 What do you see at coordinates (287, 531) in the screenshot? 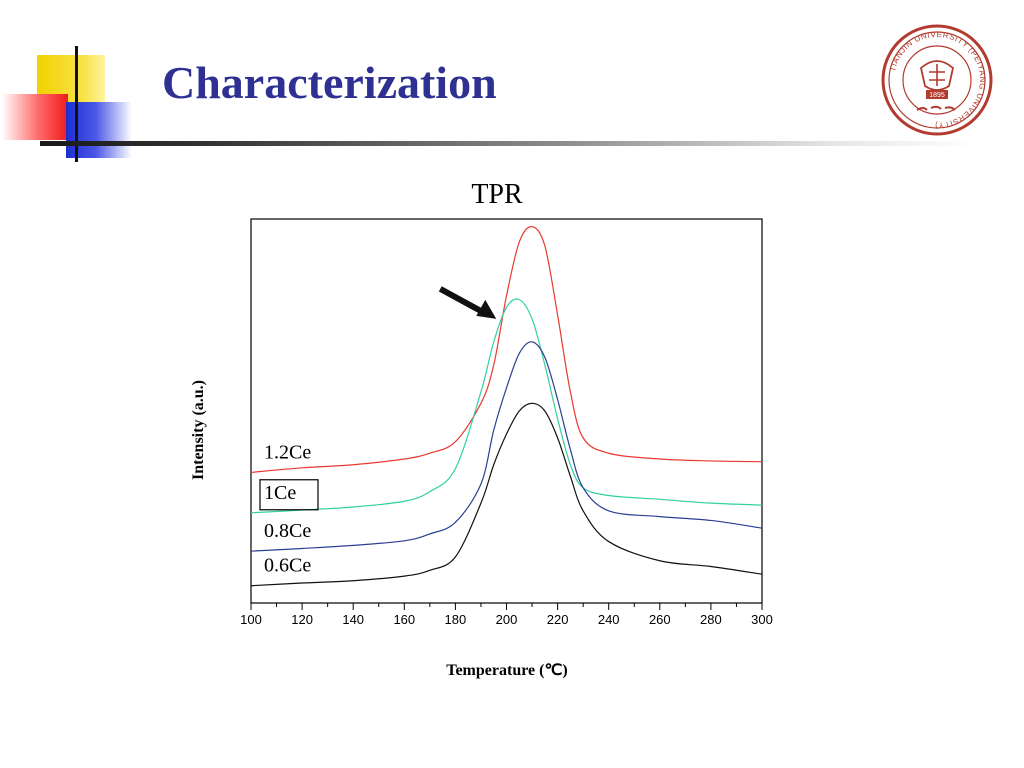
I see `series-label-0-8ce: 0.8Ce` at bounding box center [287, 531].